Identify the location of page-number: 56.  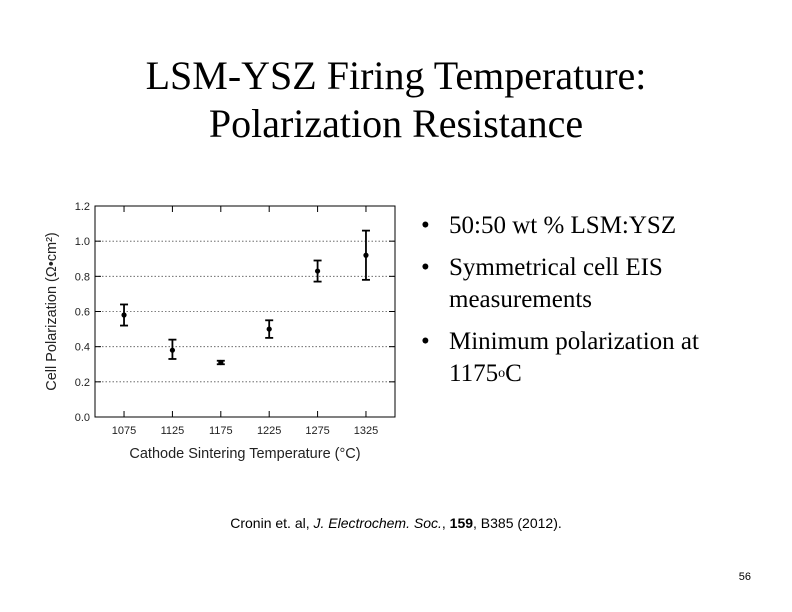
(744, 577).